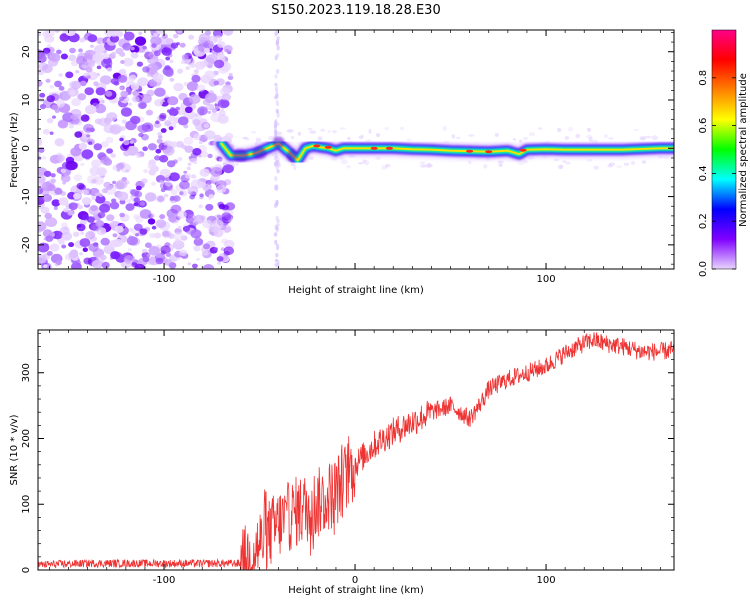 This screenshot has height=600, width=750. I want to click on ridge-blob, so click(278, 142).